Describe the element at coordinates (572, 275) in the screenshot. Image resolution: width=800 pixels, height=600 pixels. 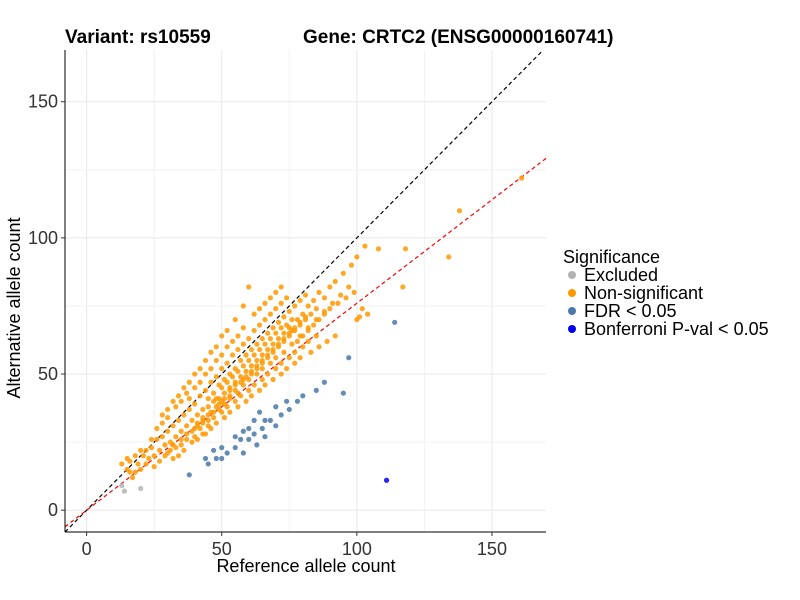
I see `legend-marker-excluded` at that location.